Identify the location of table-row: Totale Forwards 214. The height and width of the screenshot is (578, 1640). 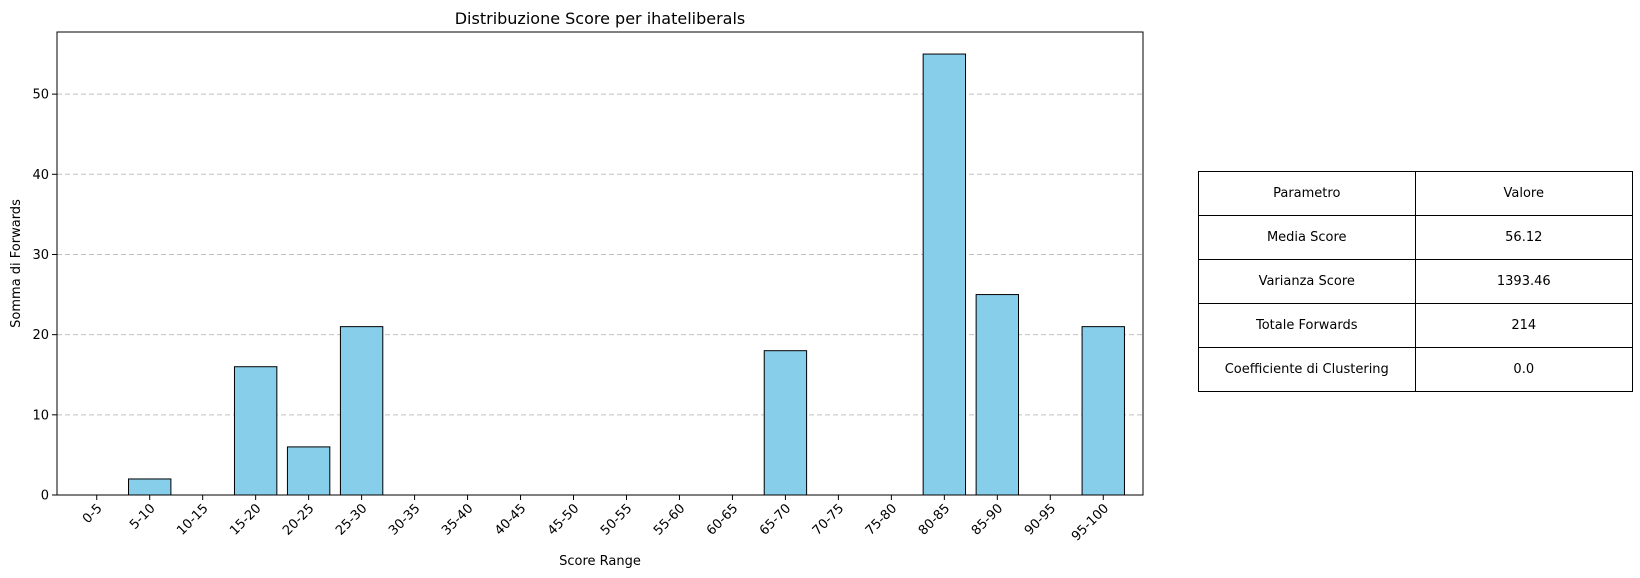
(1416, 325).